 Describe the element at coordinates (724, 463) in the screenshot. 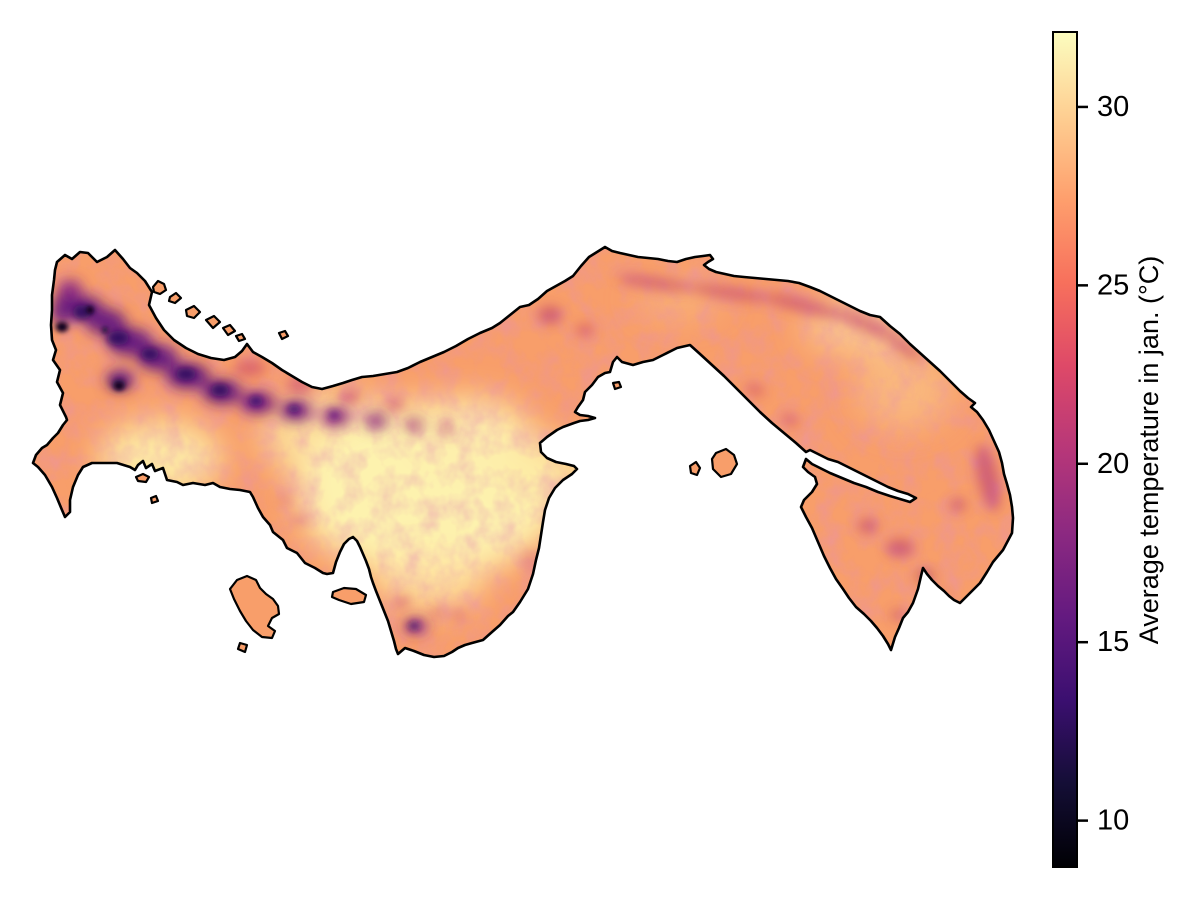

I see `island-pearl-large` at that location.